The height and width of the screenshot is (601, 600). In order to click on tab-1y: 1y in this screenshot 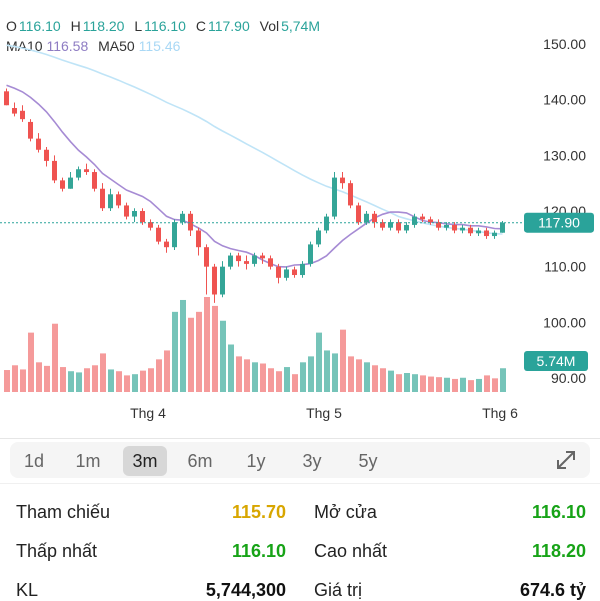, I will do `click(256, 461)`.